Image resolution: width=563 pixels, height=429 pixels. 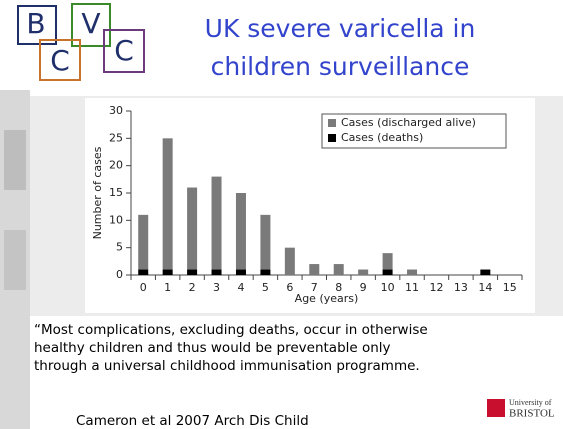 I want to click on legend-box, so click(x=414, y=131).